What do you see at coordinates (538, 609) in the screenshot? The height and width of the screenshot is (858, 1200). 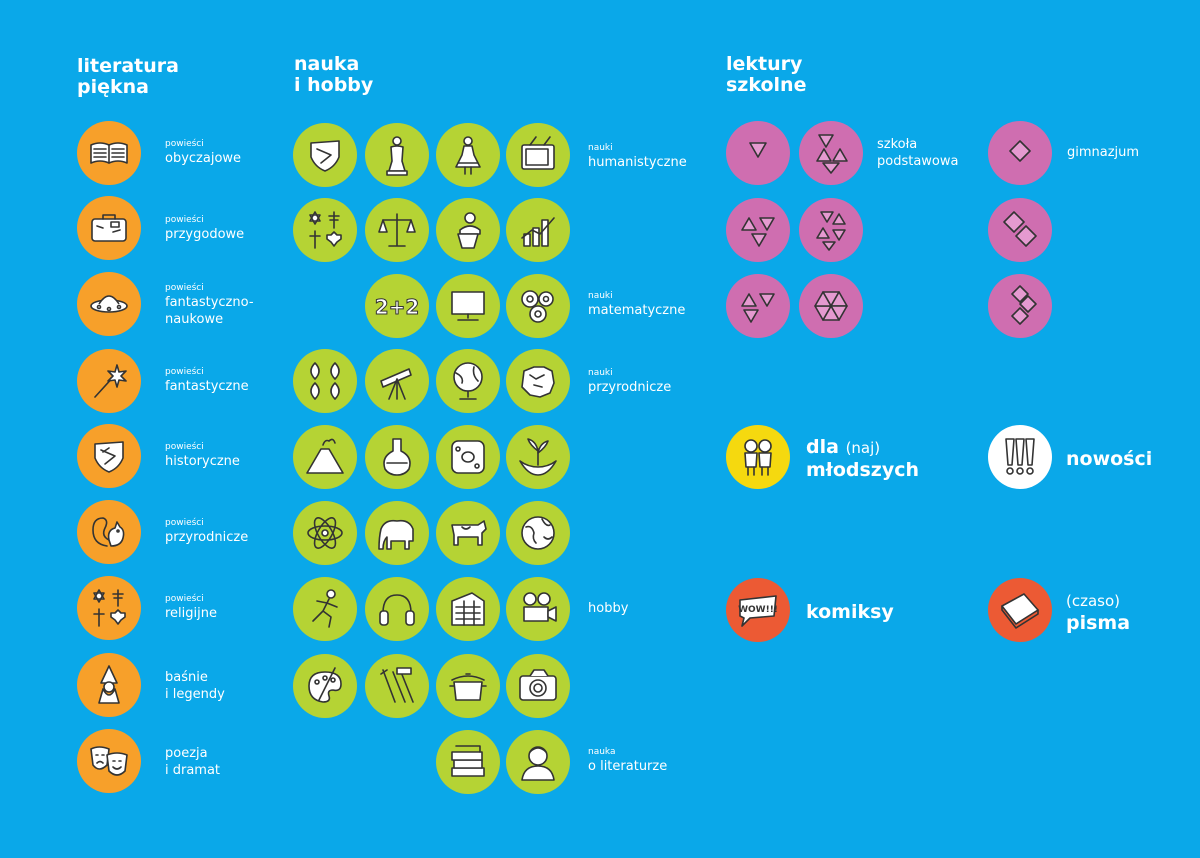 I see `film-camera-icon` at bounding box center [538, 609].